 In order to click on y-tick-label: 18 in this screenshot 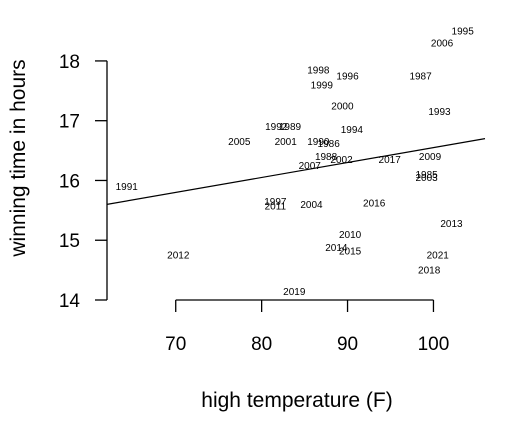, I will do `click(69, 62)`.